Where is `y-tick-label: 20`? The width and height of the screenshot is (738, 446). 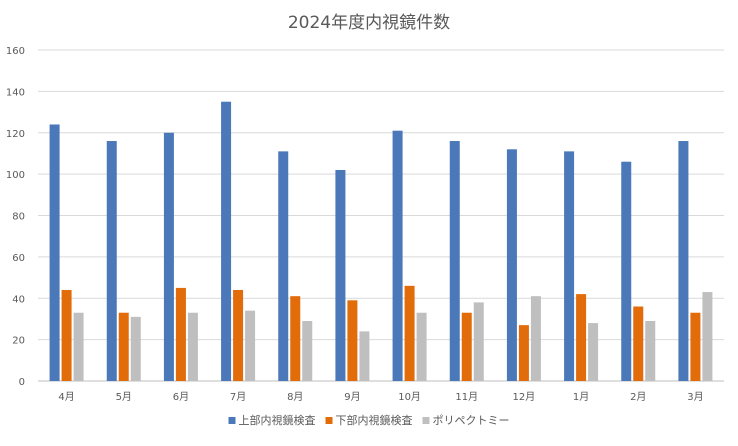
y-tick-label: 20 is located at coordinates (18, 341).